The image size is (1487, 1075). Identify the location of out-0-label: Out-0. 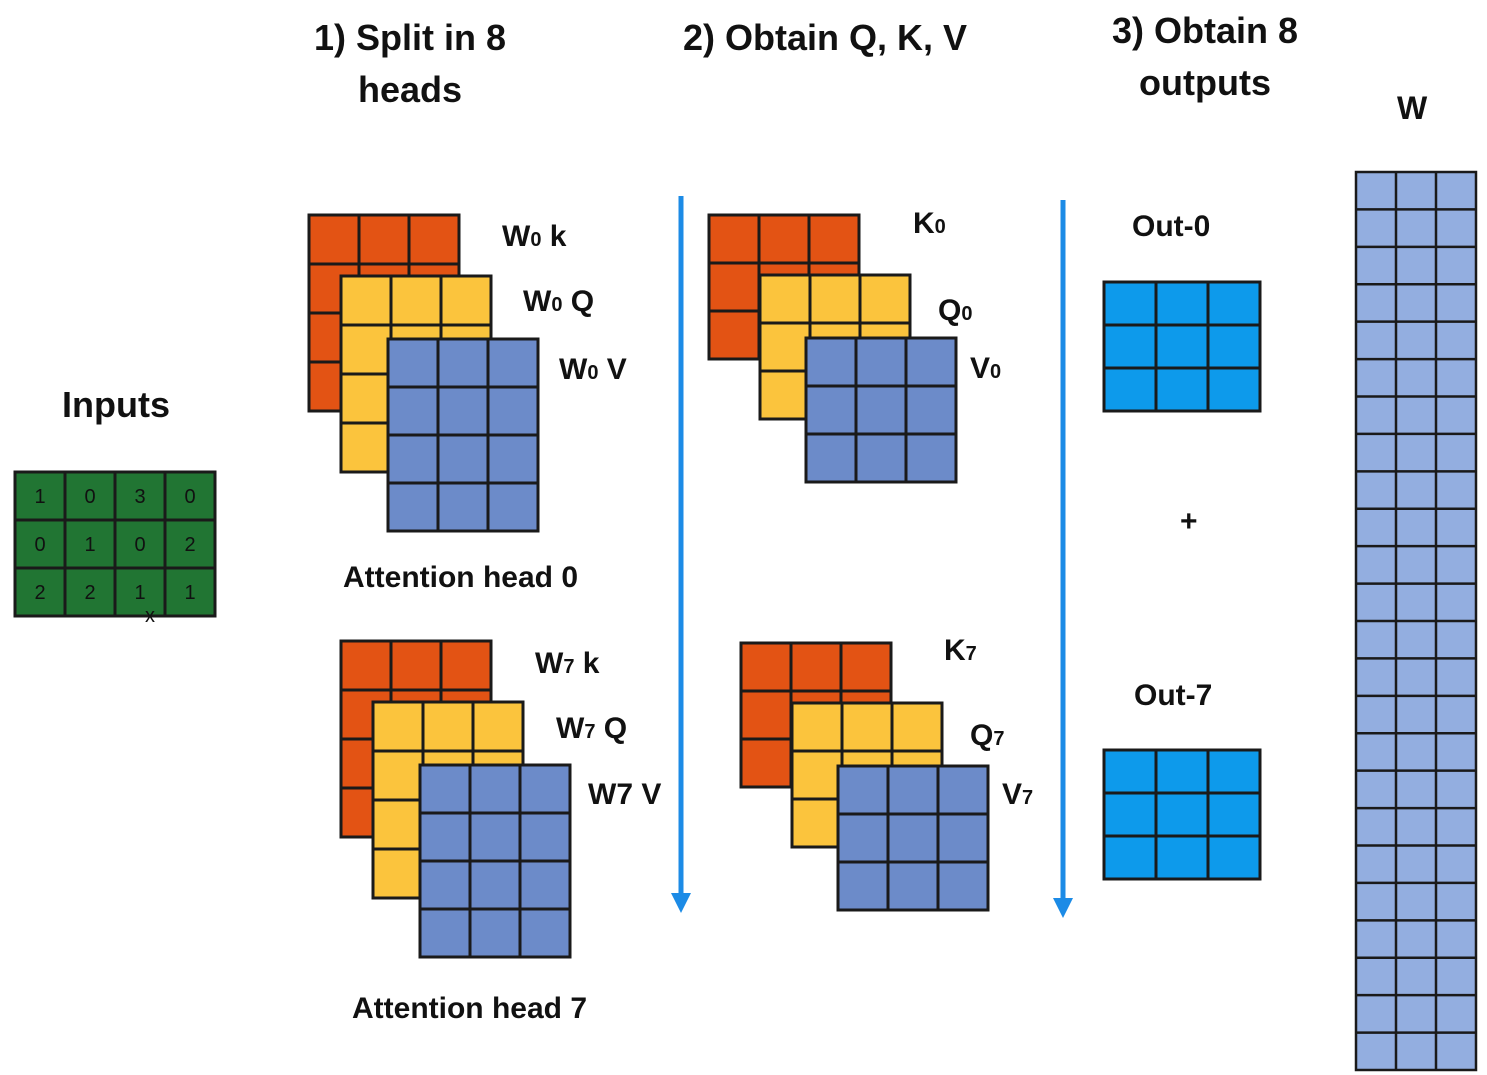
(1171, 226).